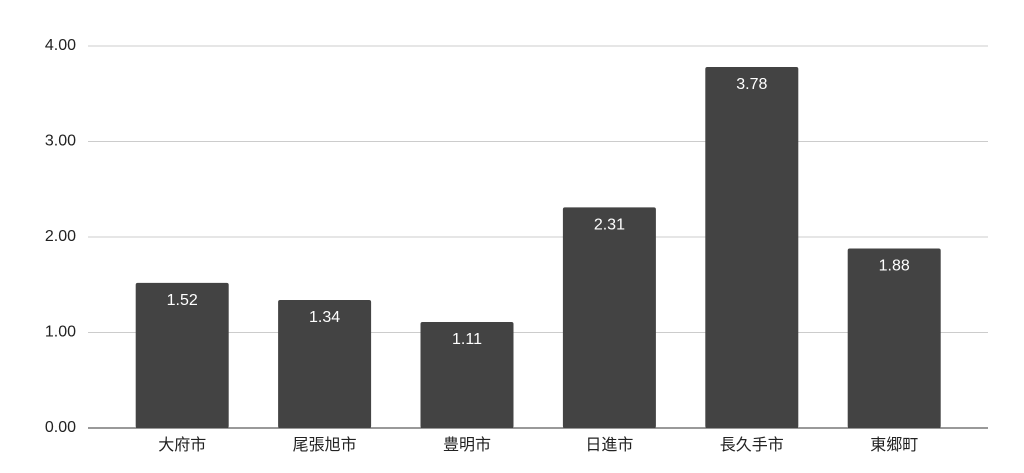 This screenshot has width=1024, height=473. I want to click on y-tick-label: 1.00, so click(60, 332).